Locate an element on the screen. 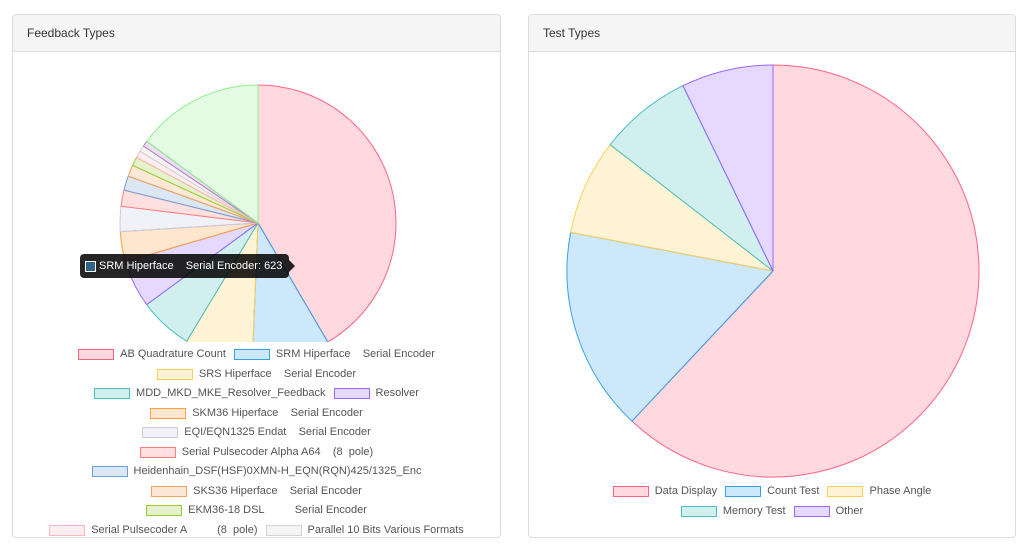  legend-label: SKM36 Hiperface Serial Encoder is located at coordinates (277, 412).